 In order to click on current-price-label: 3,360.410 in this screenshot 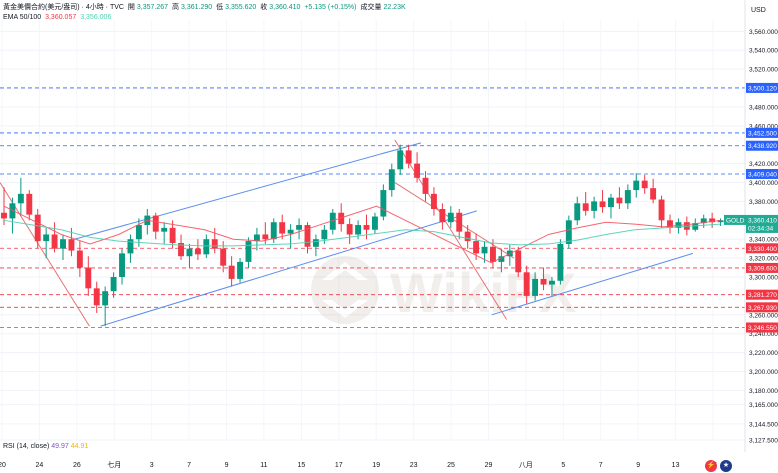, I will do `click(762, 220)`.